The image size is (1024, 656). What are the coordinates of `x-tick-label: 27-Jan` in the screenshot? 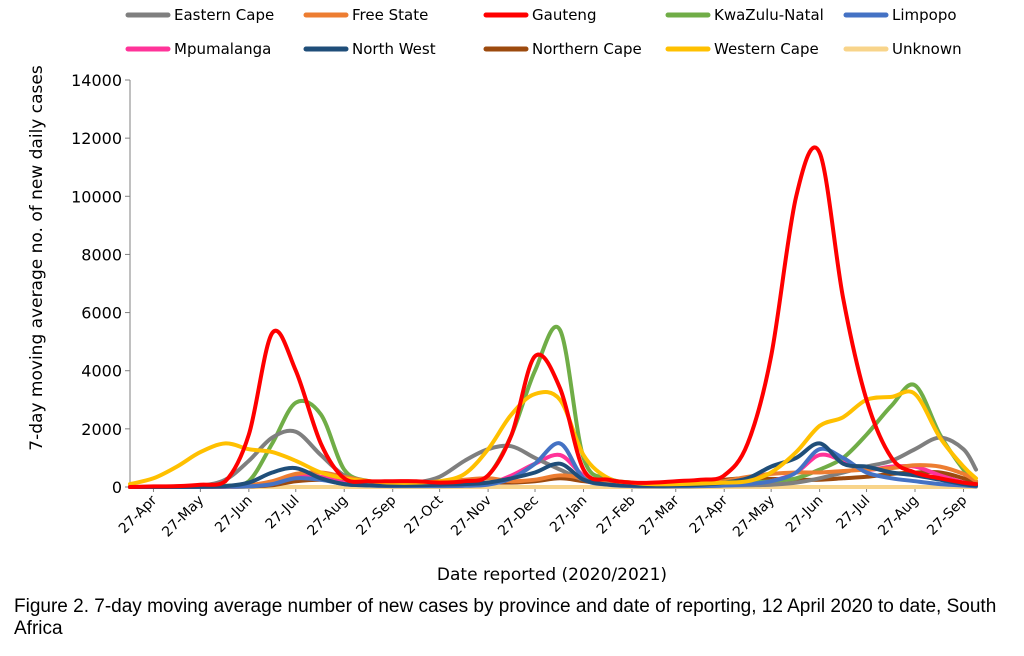 It's located at (568, 514).